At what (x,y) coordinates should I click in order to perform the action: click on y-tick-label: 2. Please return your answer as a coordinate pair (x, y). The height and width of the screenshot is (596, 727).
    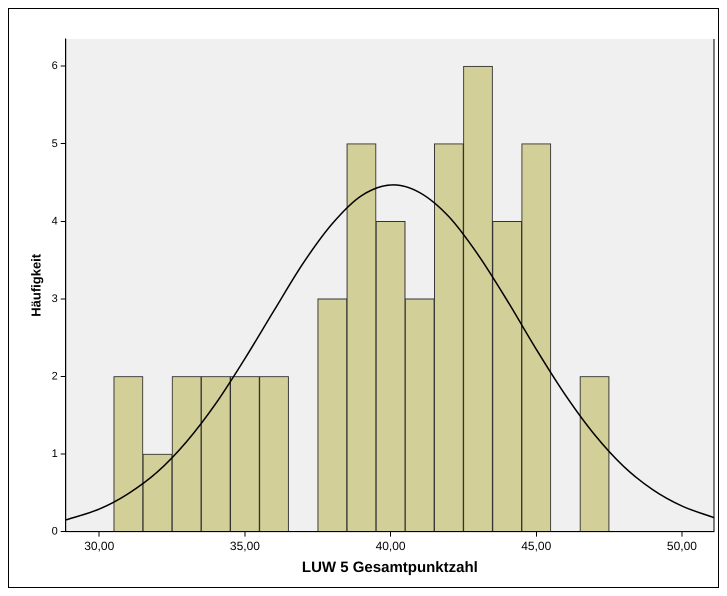
    Looking at the image, I should click on (55, 376).